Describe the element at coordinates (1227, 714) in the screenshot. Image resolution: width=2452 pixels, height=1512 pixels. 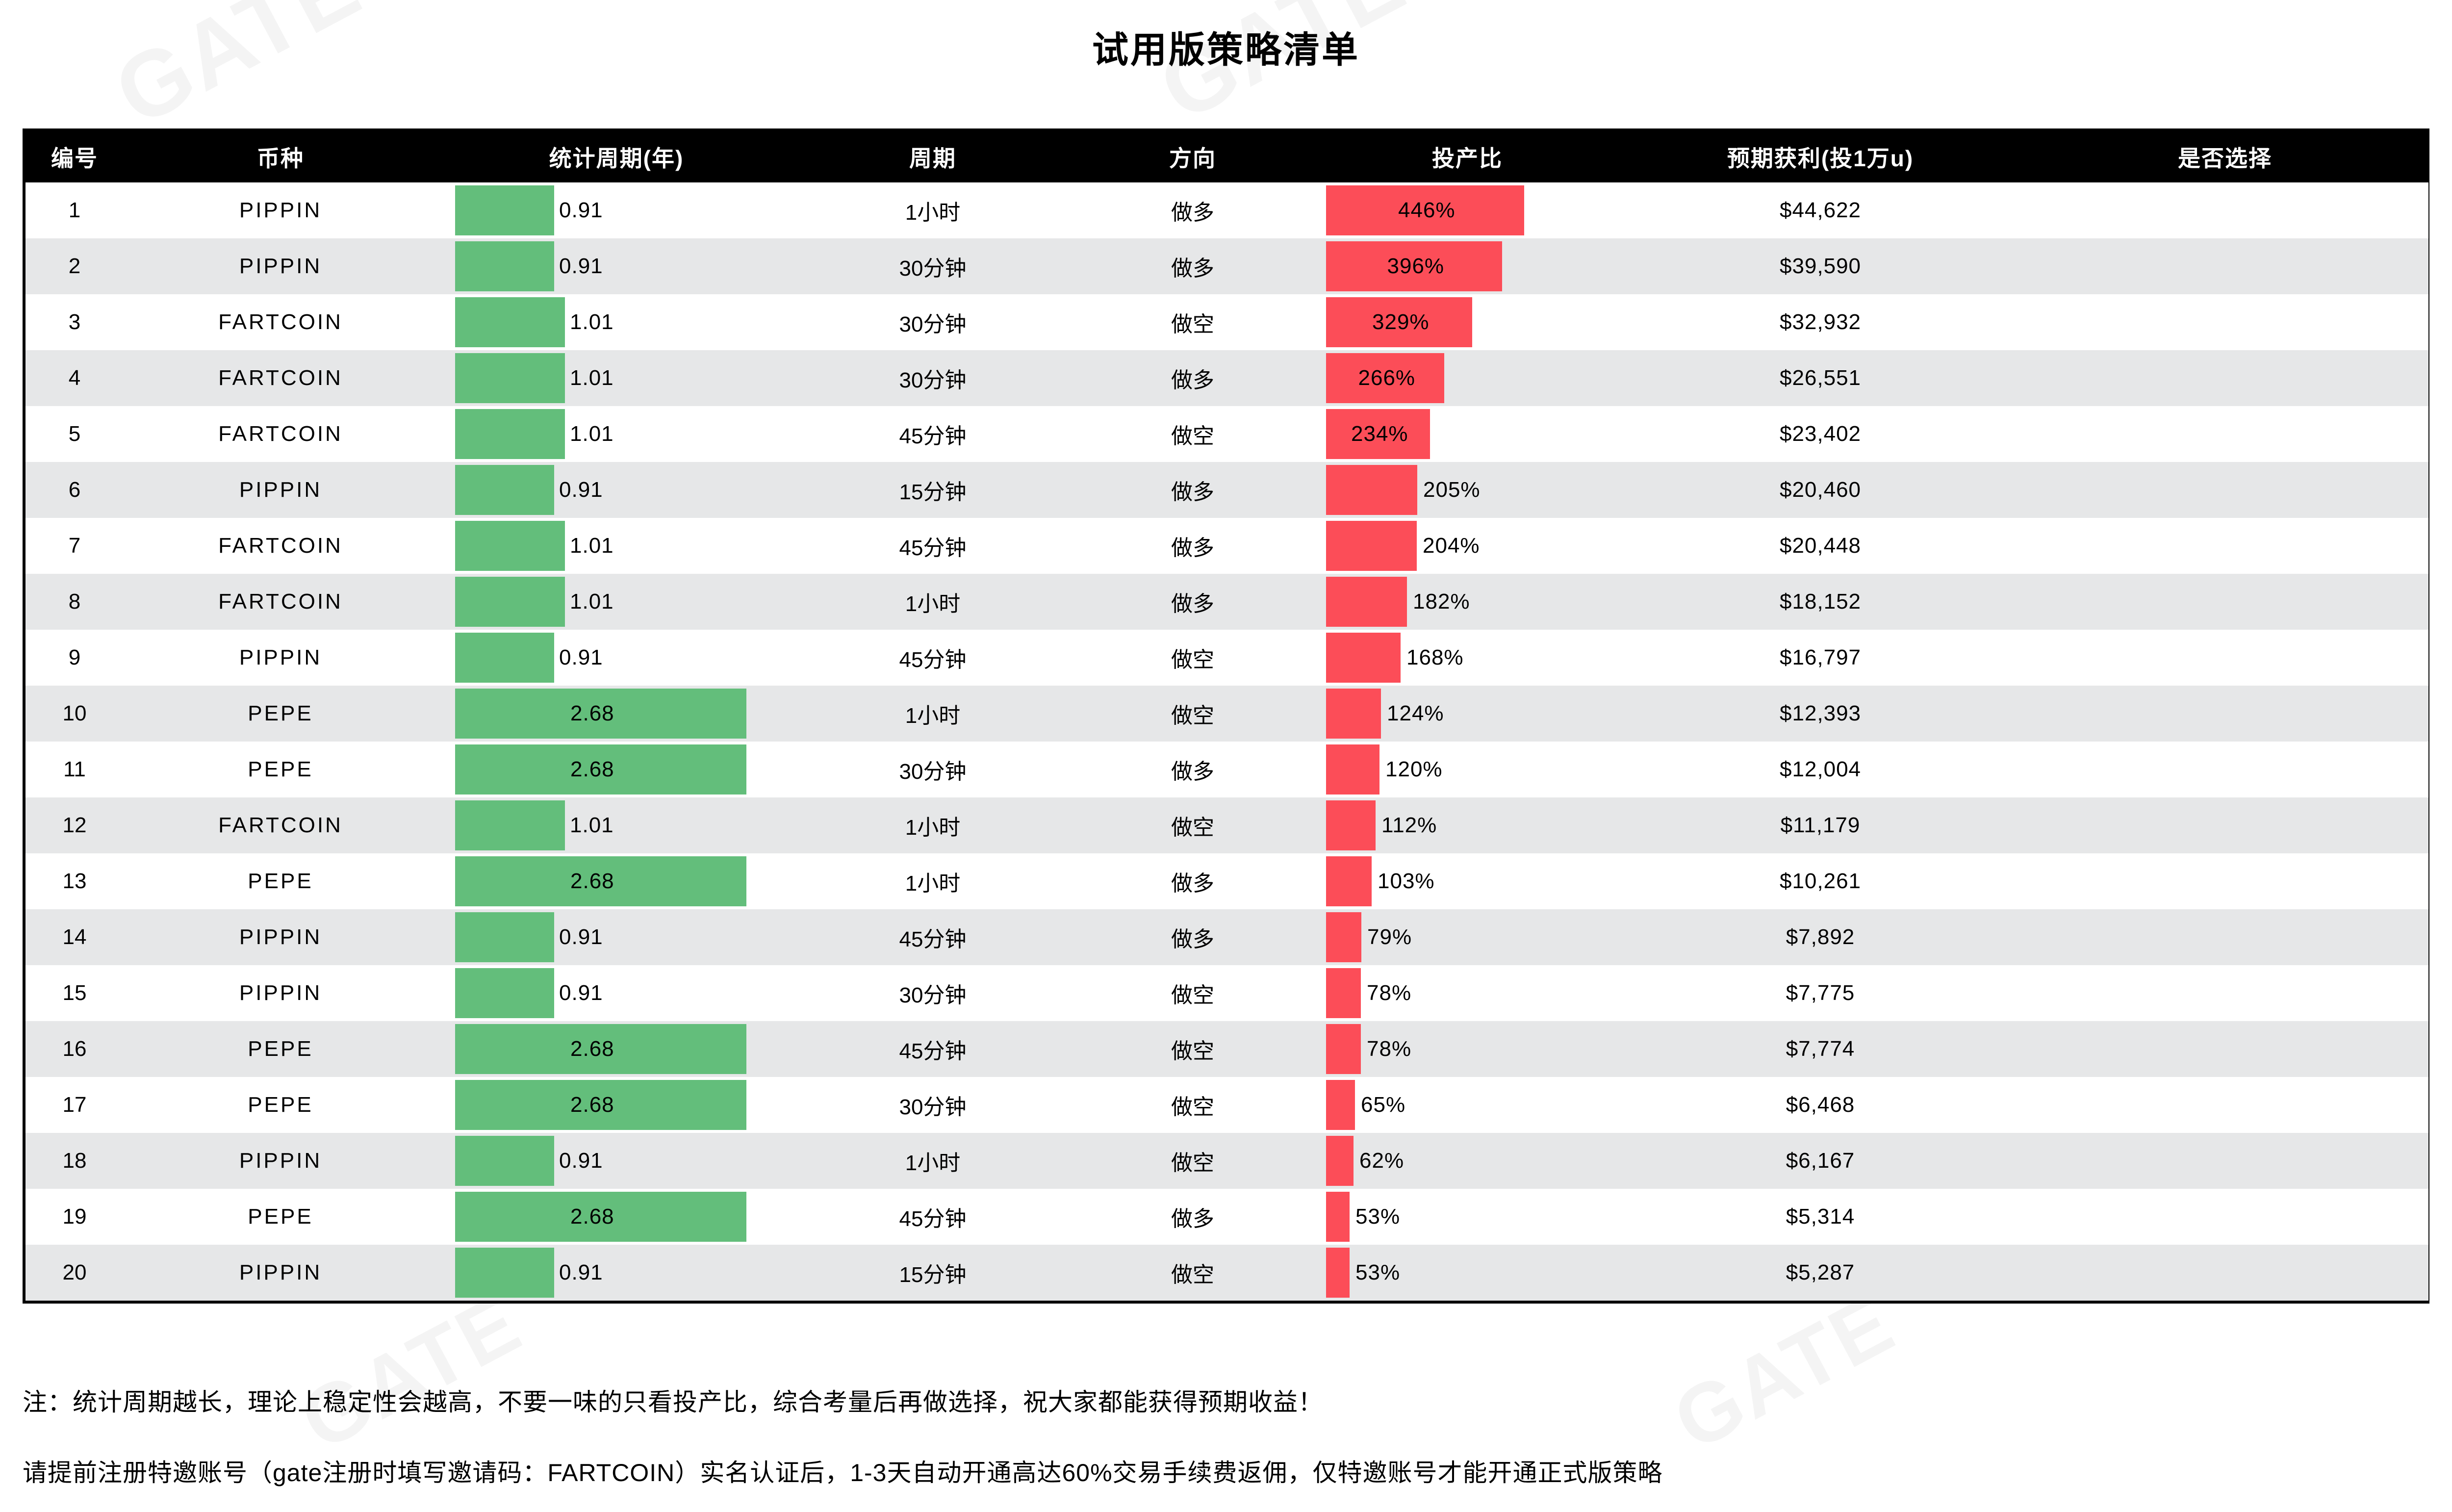
I see `table-row: 10 PEPE 2.68 1小时 做空 124% $12,393` at that location.